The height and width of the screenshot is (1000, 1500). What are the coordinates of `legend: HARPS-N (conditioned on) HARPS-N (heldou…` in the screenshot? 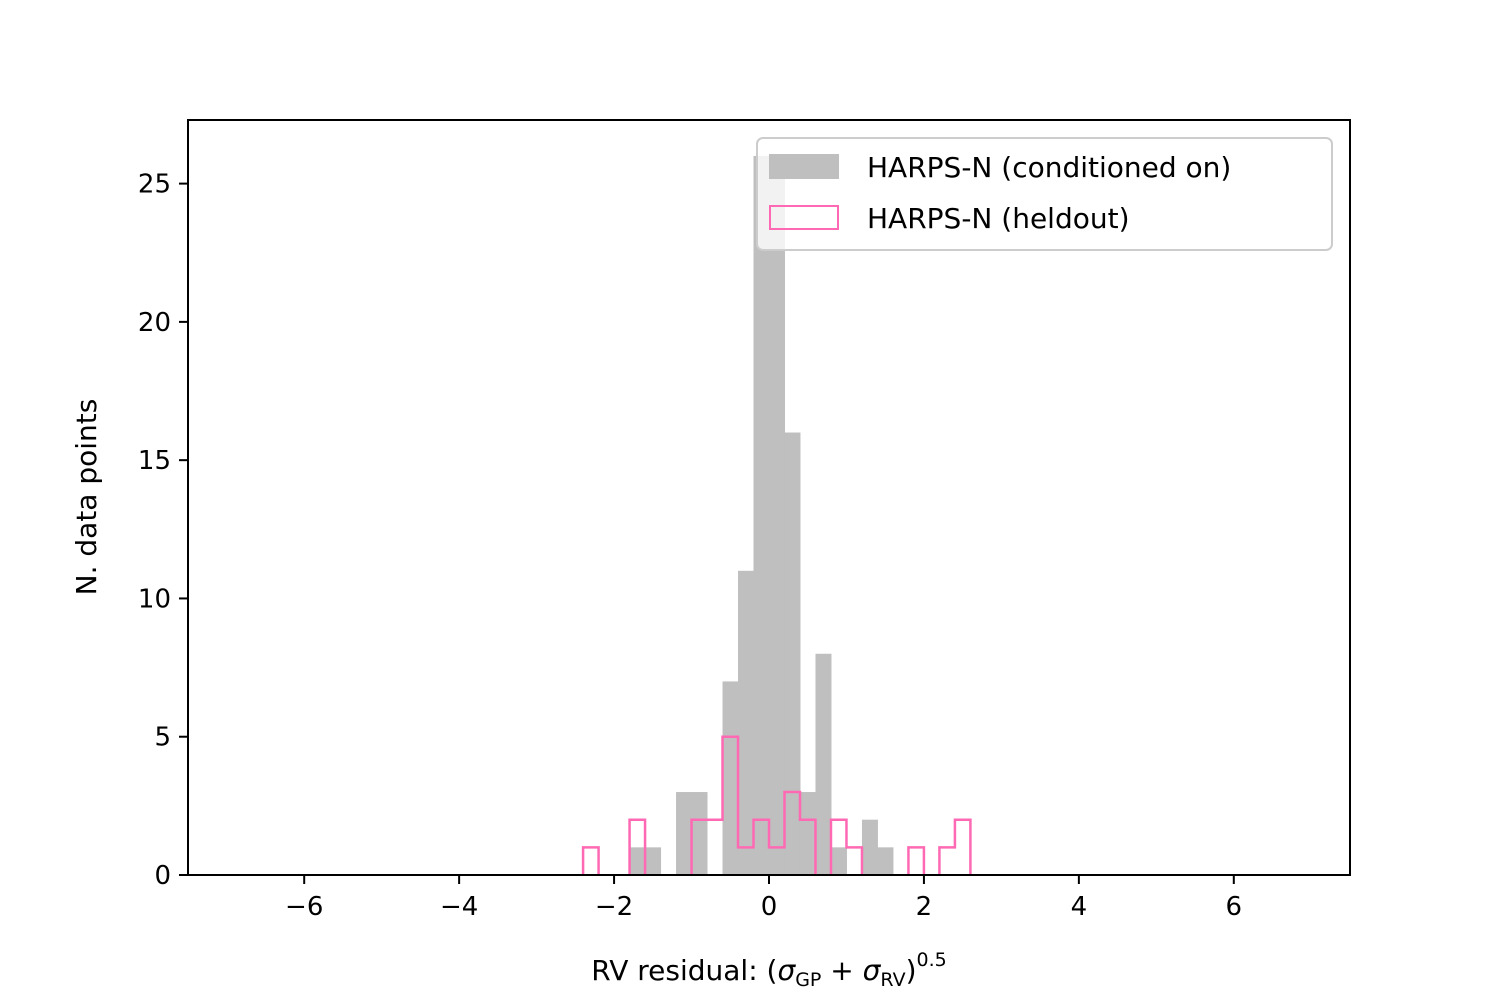 It's located at (1044, 194).